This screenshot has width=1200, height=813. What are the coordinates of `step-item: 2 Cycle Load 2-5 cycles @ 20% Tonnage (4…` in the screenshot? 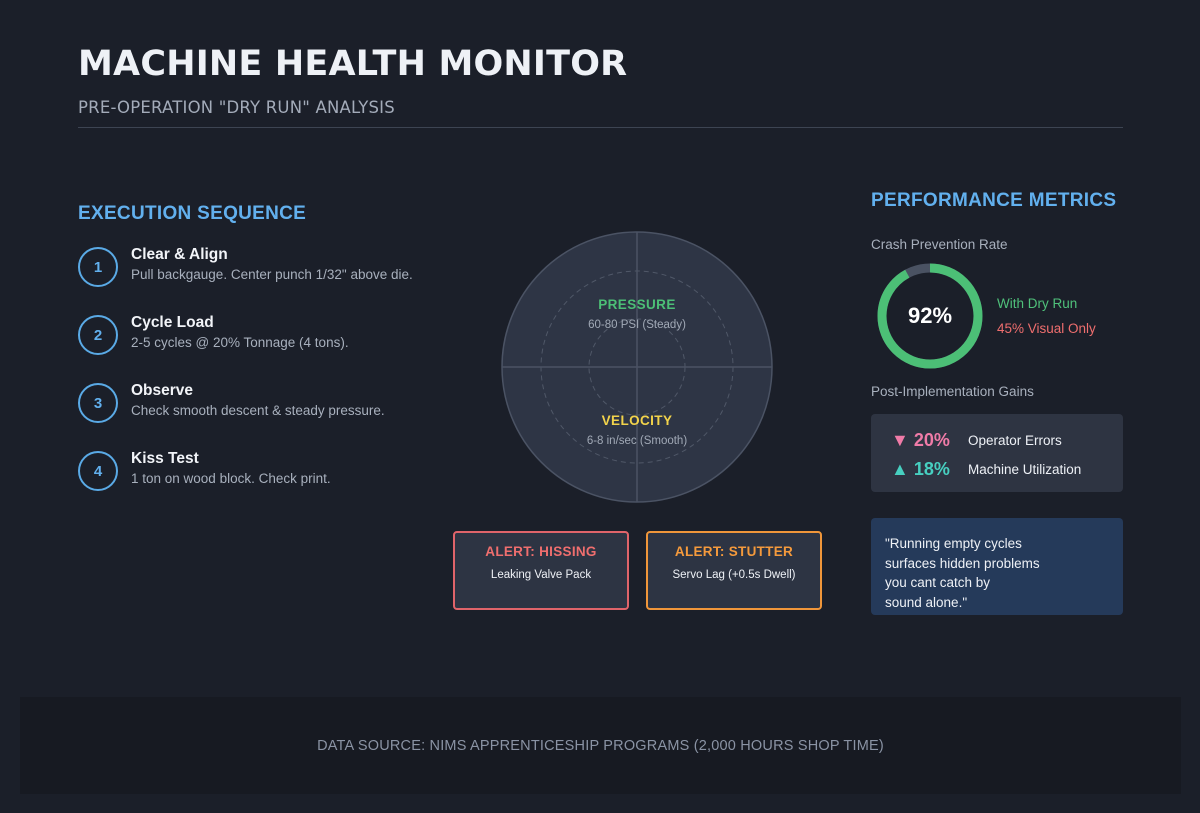 It's located at (268, 348).